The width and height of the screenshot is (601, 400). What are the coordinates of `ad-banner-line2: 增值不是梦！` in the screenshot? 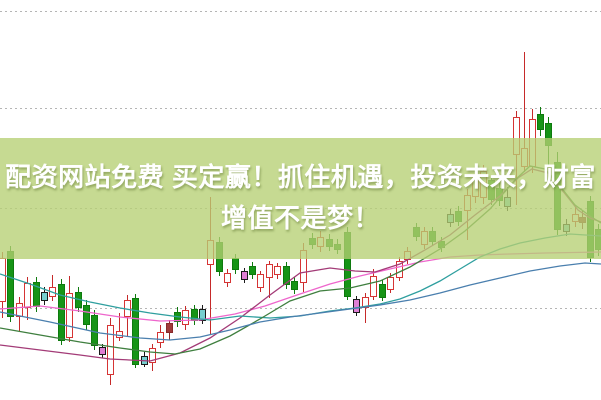 It's located at (300, 218).